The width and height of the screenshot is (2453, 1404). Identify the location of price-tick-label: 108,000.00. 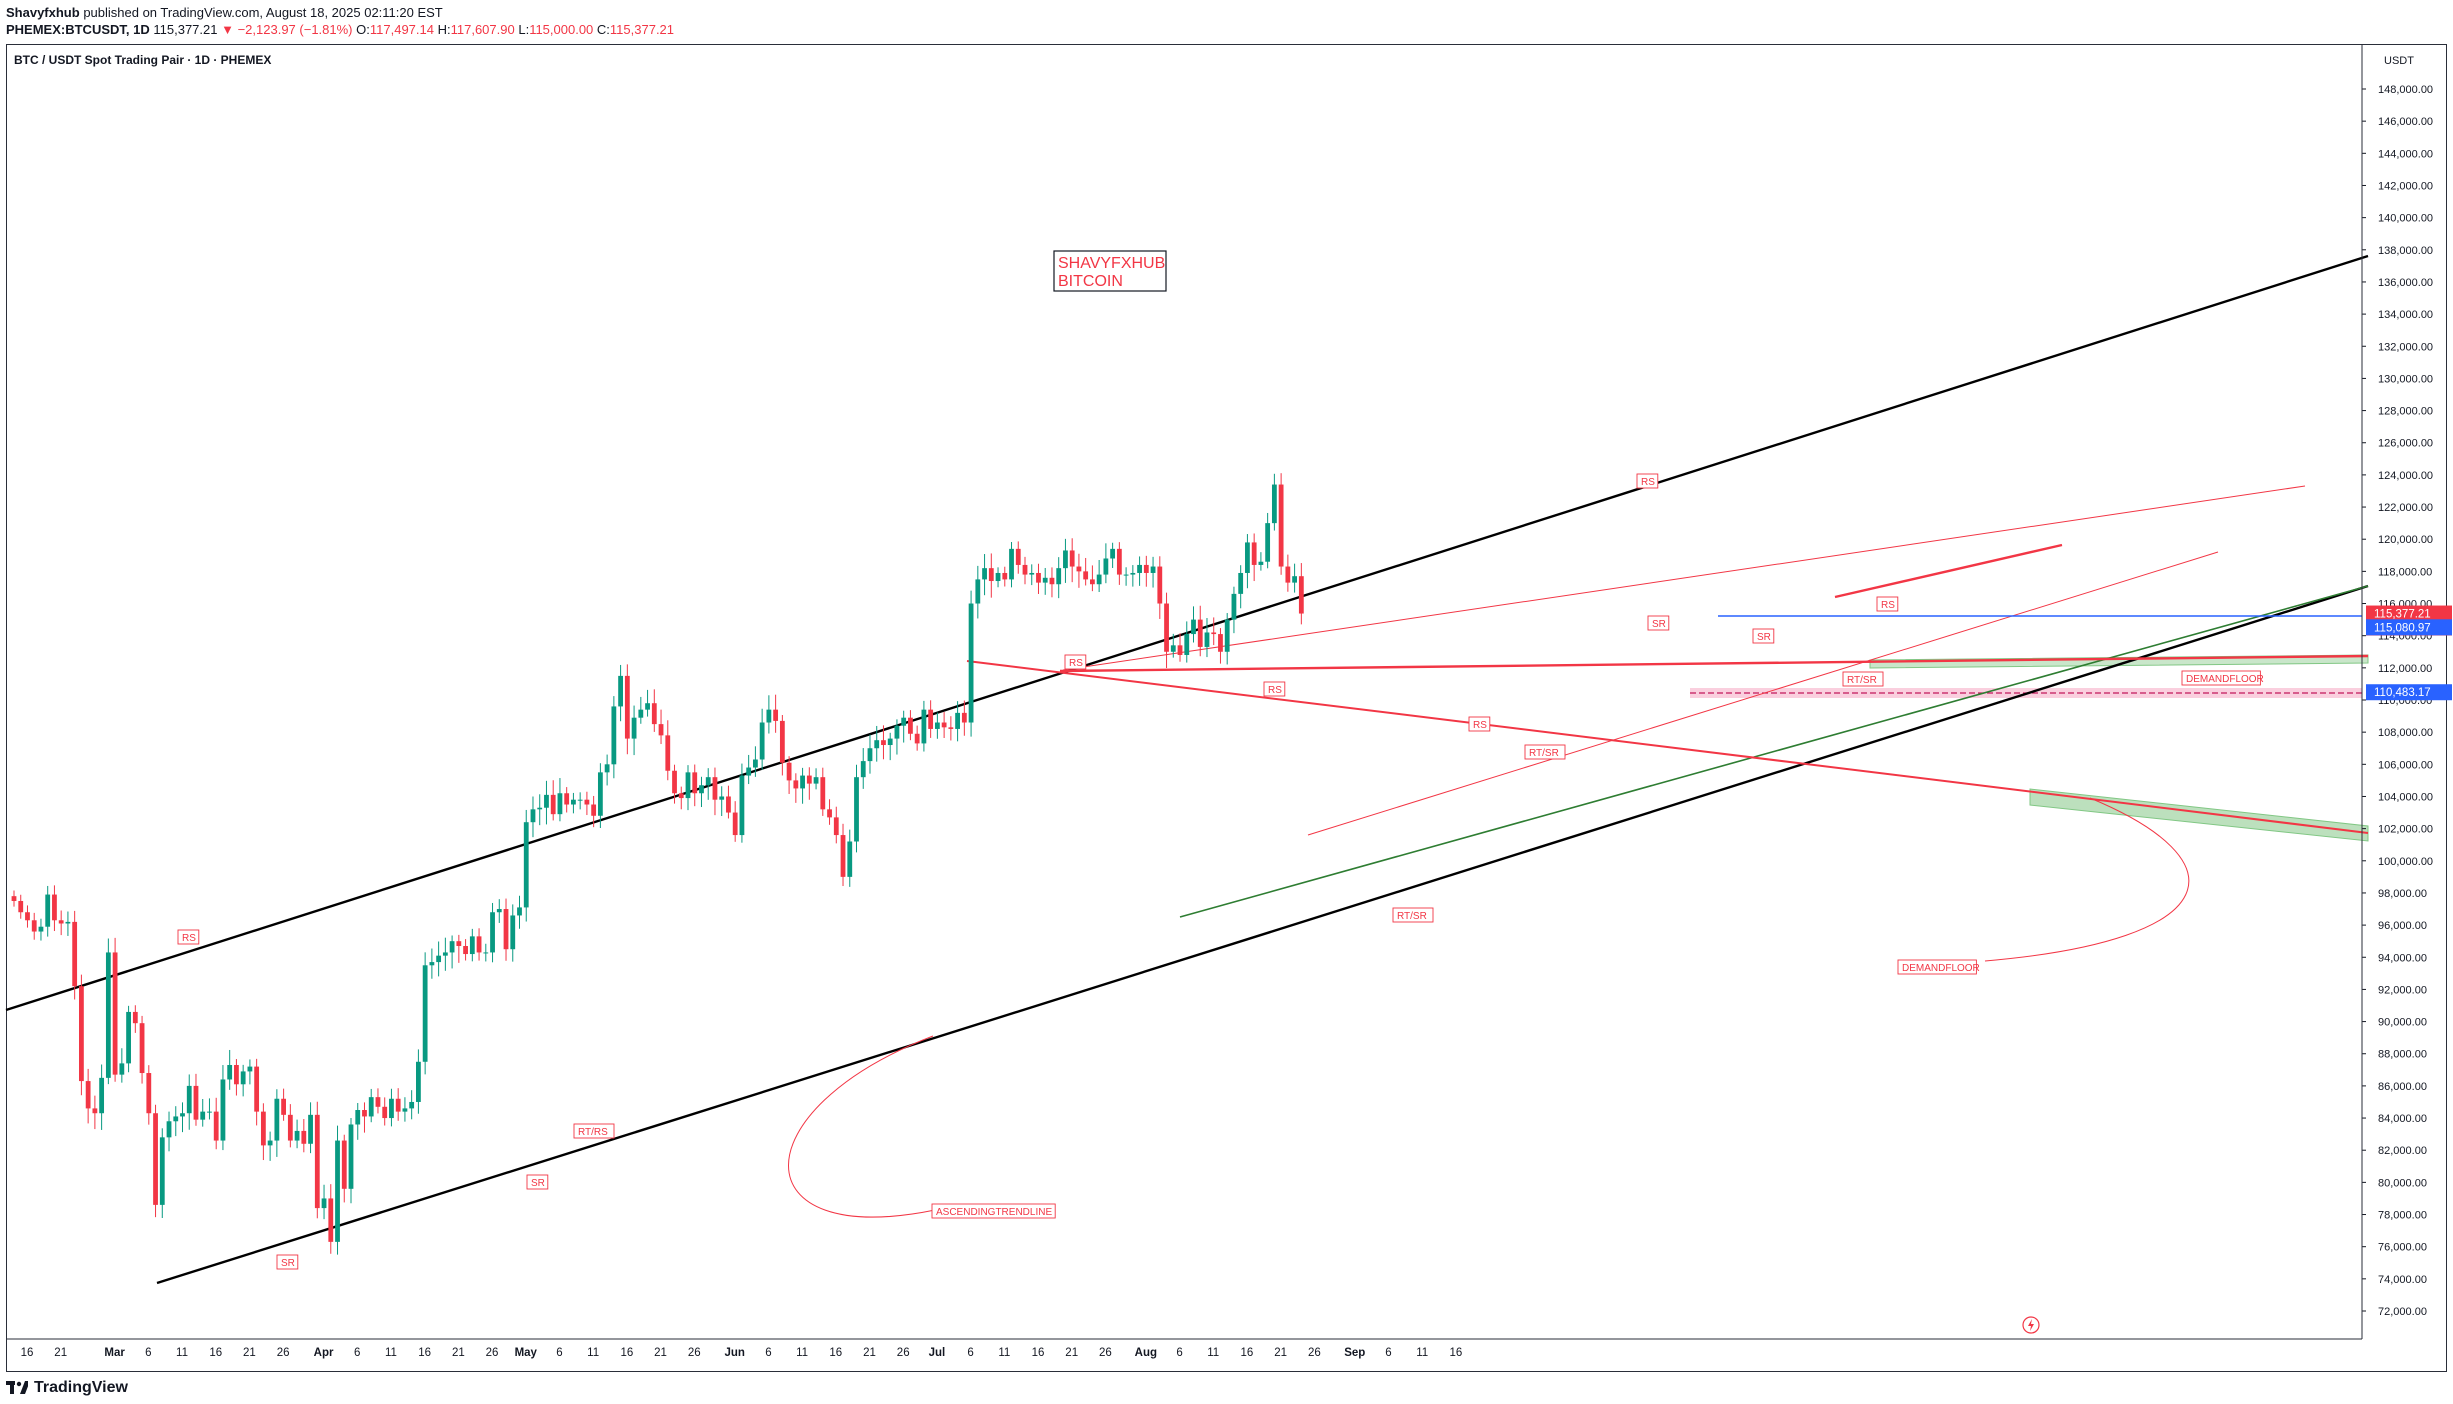
(2405, 733).